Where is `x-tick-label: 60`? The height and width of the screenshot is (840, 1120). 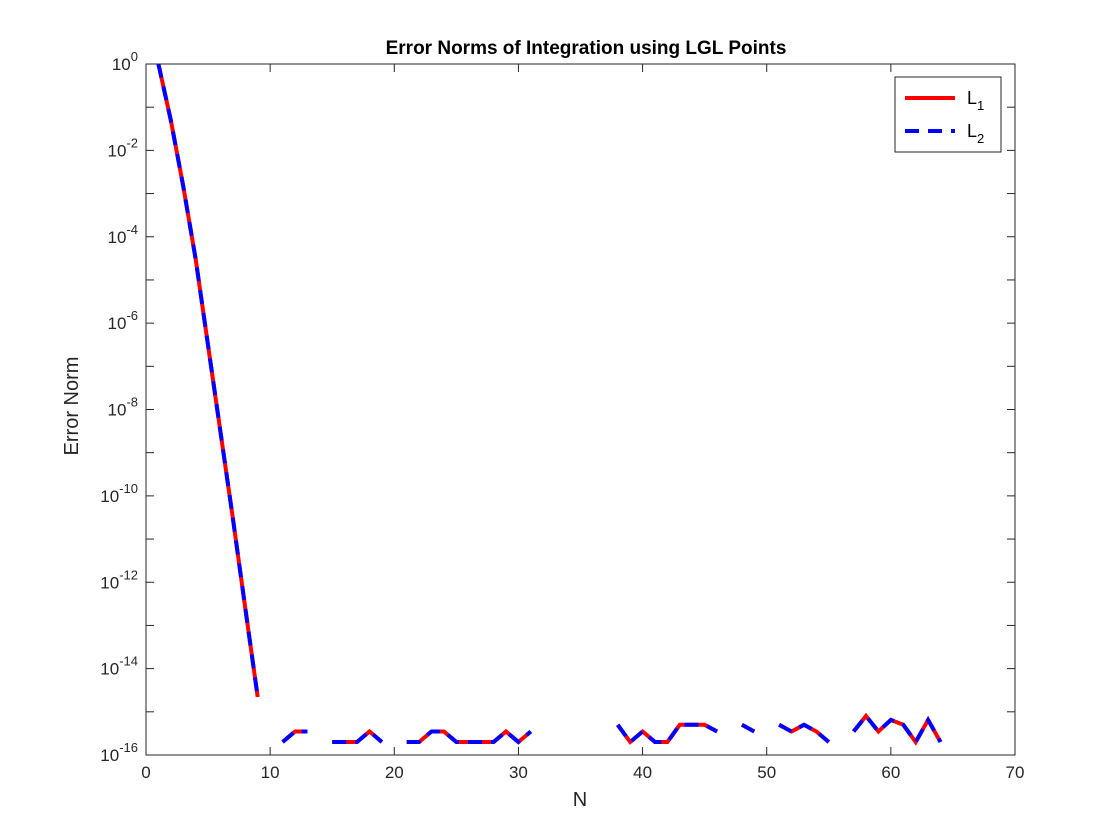
x-tick-label: 60 is located at coordinates (890, 772).